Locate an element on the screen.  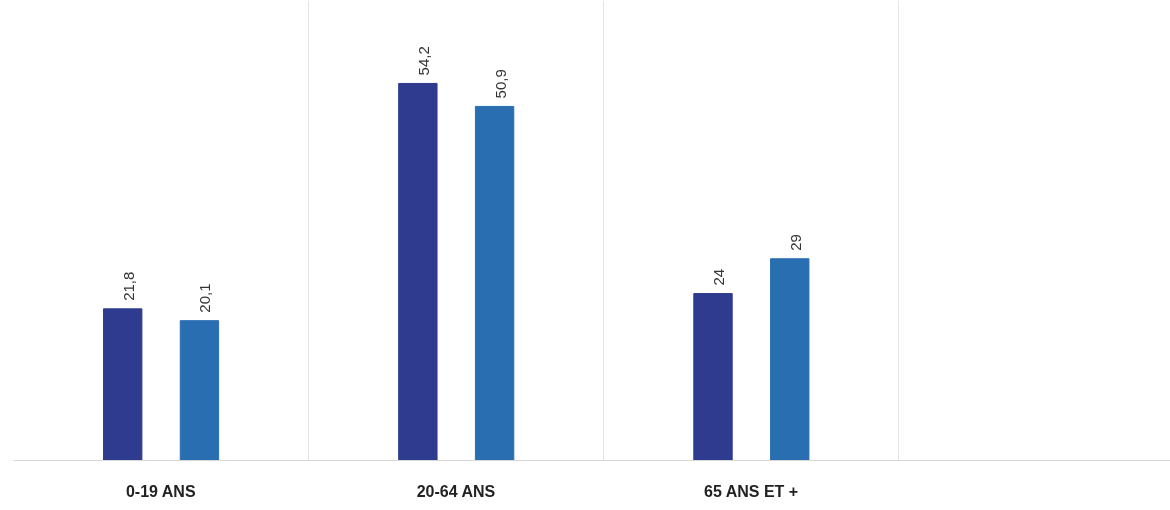
x-tick-label: 20-64 ANS is located at coordinates (456, 491).